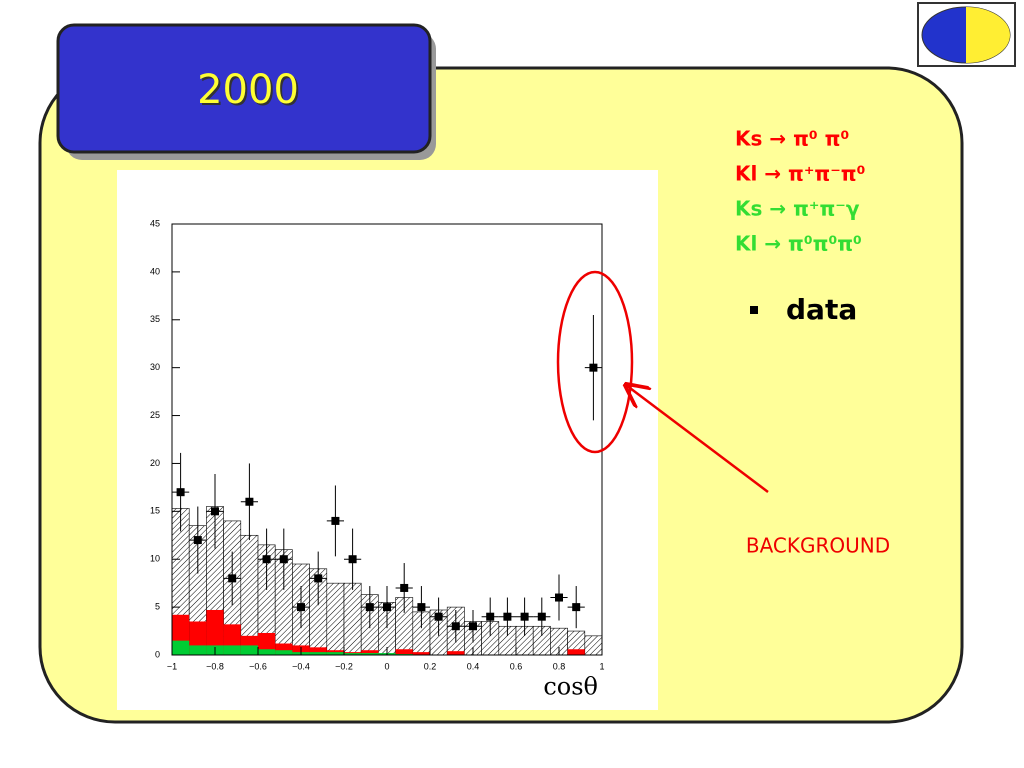  I want to click on data-label: data, so click(821, 309).